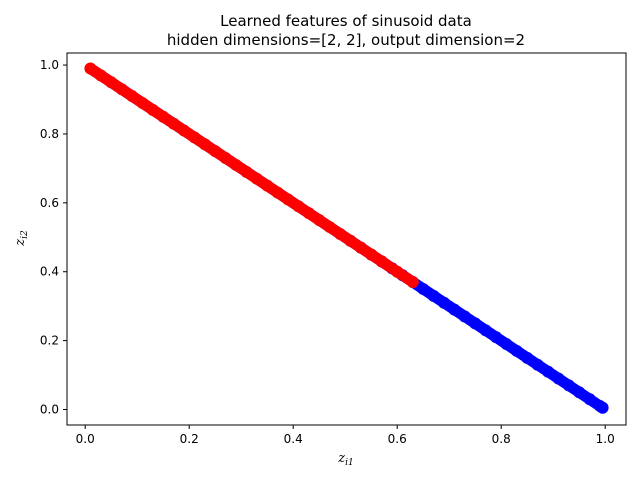 This screenshot has width=640, height=480. What do you see at coordinates (20, 243) in the screenshot?
I see `y-axis-label-main: z` at bounding box center [20, 243].